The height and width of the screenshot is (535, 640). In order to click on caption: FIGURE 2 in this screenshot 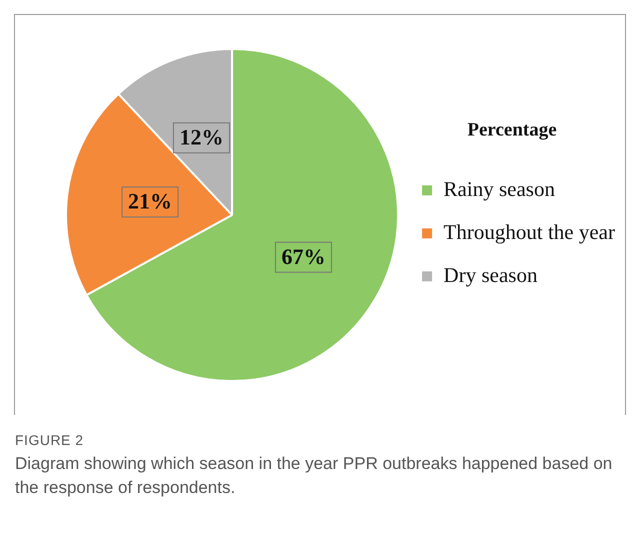, I will do `click(50, 440)`.